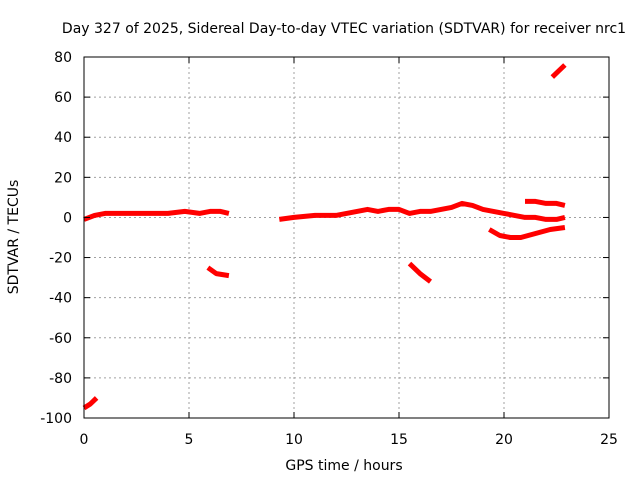  What do you see at coordinates (63, 98) in the screenshot?
I see `y-tick-label: 60` at bounding box center [63, 98].